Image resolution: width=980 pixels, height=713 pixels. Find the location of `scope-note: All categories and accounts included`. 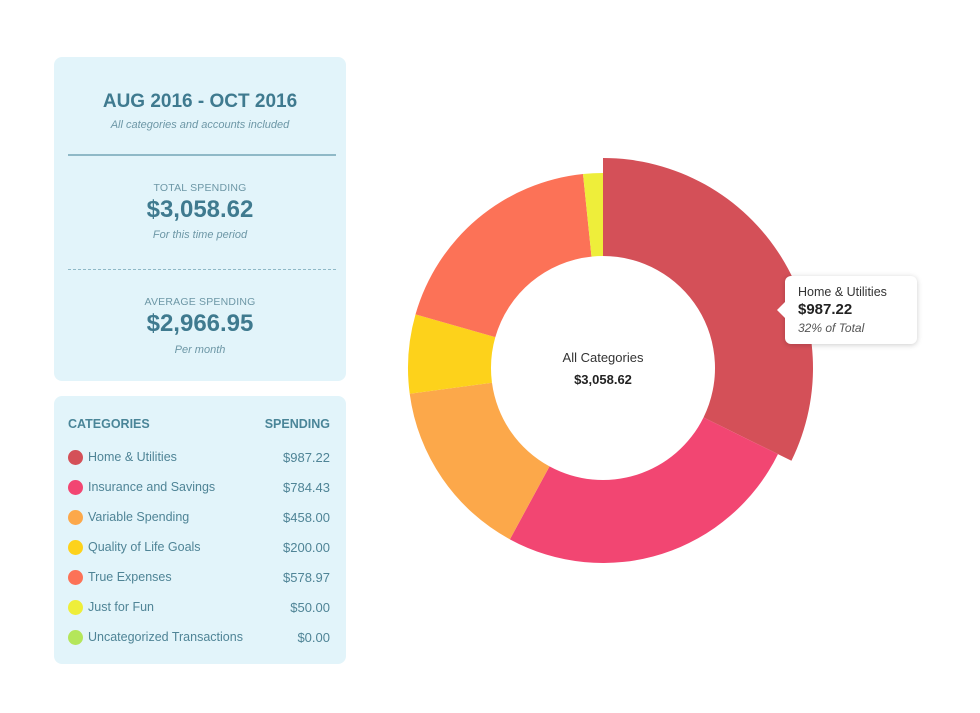

scope-note: All categories and accounts included is located at coordinates (200, 125).